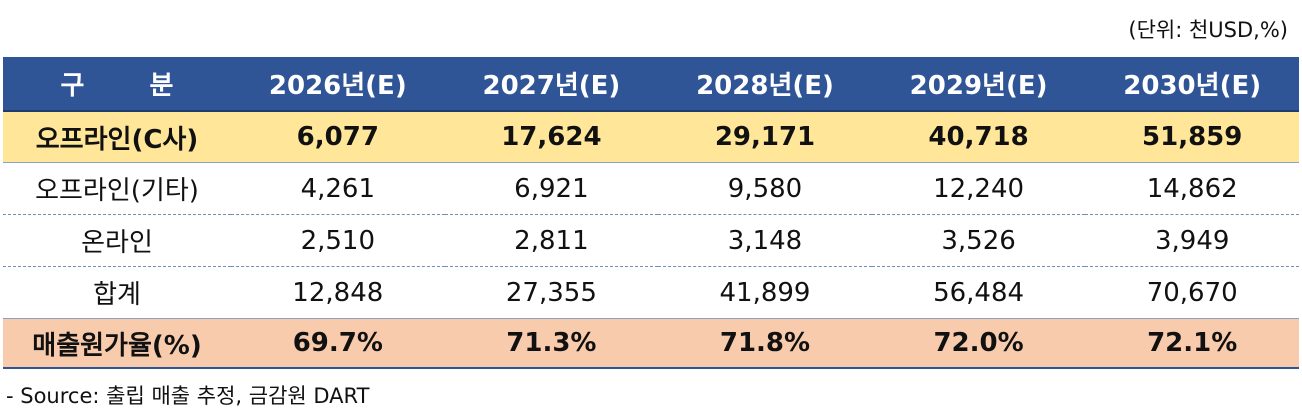 The height and width of the screenshot is (412, 1302). What do you see at coordinates (1192, 84) in the screenshot?
I see `header-year-2030: 2030년(E)` at bounding box center [1192, 84].